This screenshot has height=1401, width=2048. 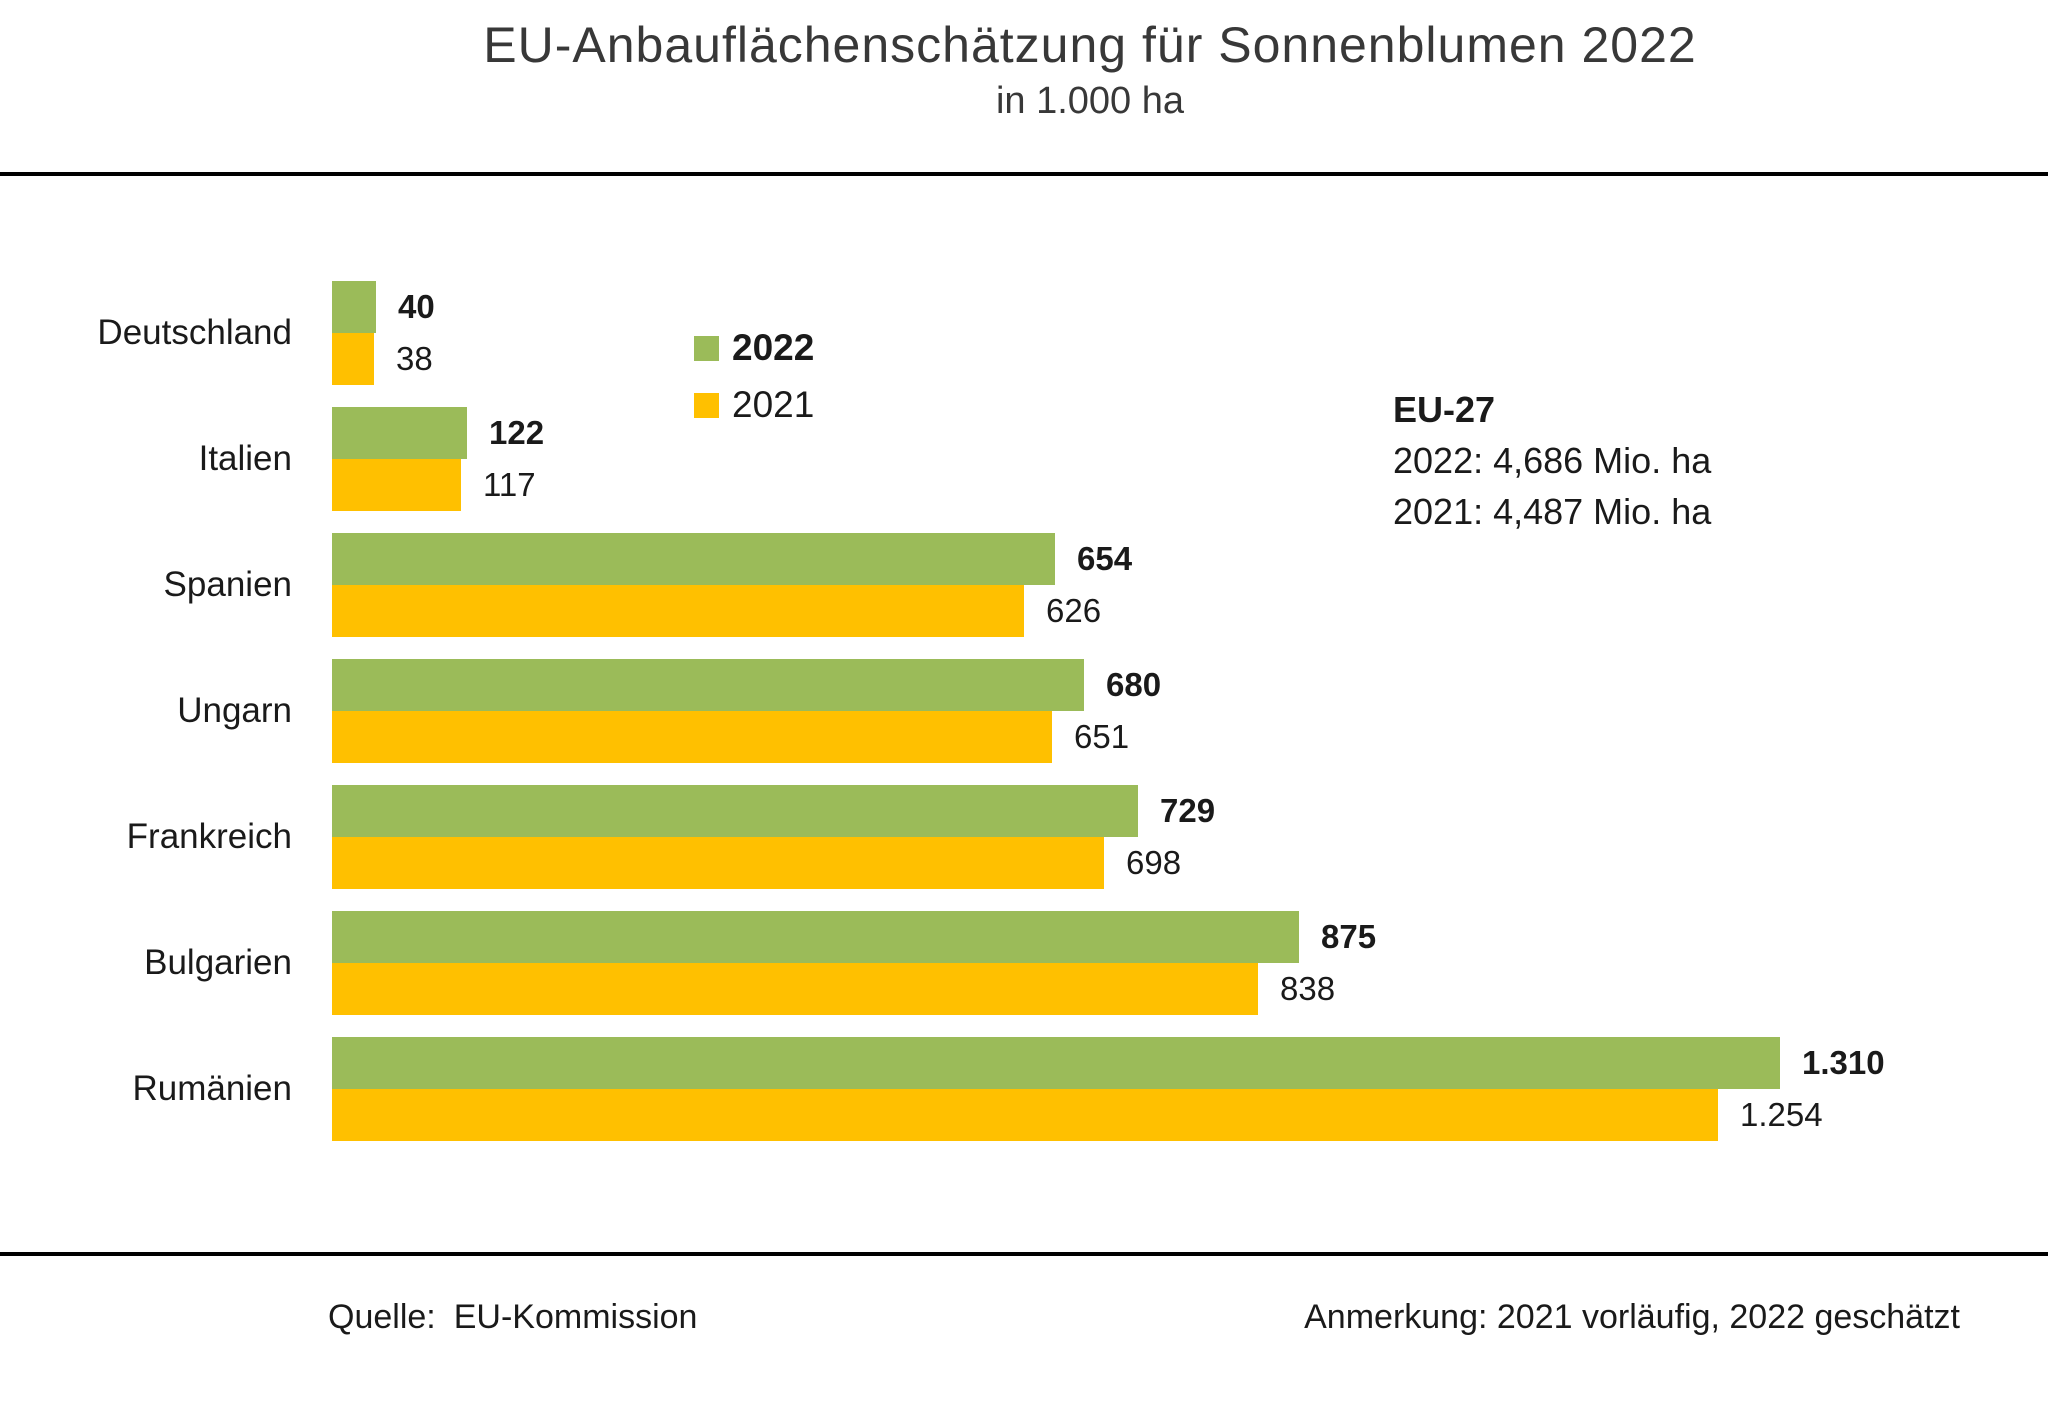 I want to click on category-label-rumanien: Rumänien, so click(x=212, y=1088).